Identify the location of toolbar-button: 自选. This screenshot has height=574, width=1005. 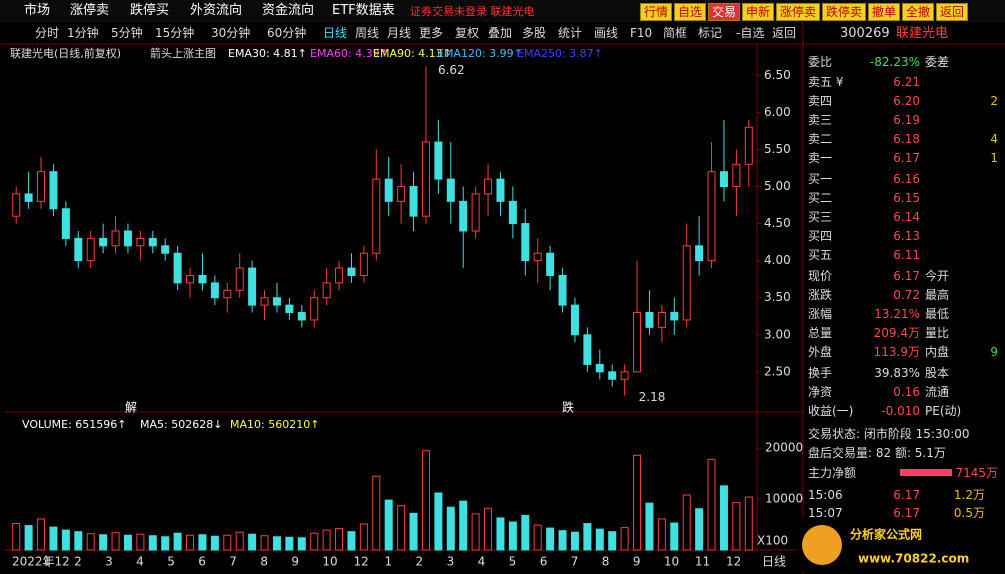
(690, 12).